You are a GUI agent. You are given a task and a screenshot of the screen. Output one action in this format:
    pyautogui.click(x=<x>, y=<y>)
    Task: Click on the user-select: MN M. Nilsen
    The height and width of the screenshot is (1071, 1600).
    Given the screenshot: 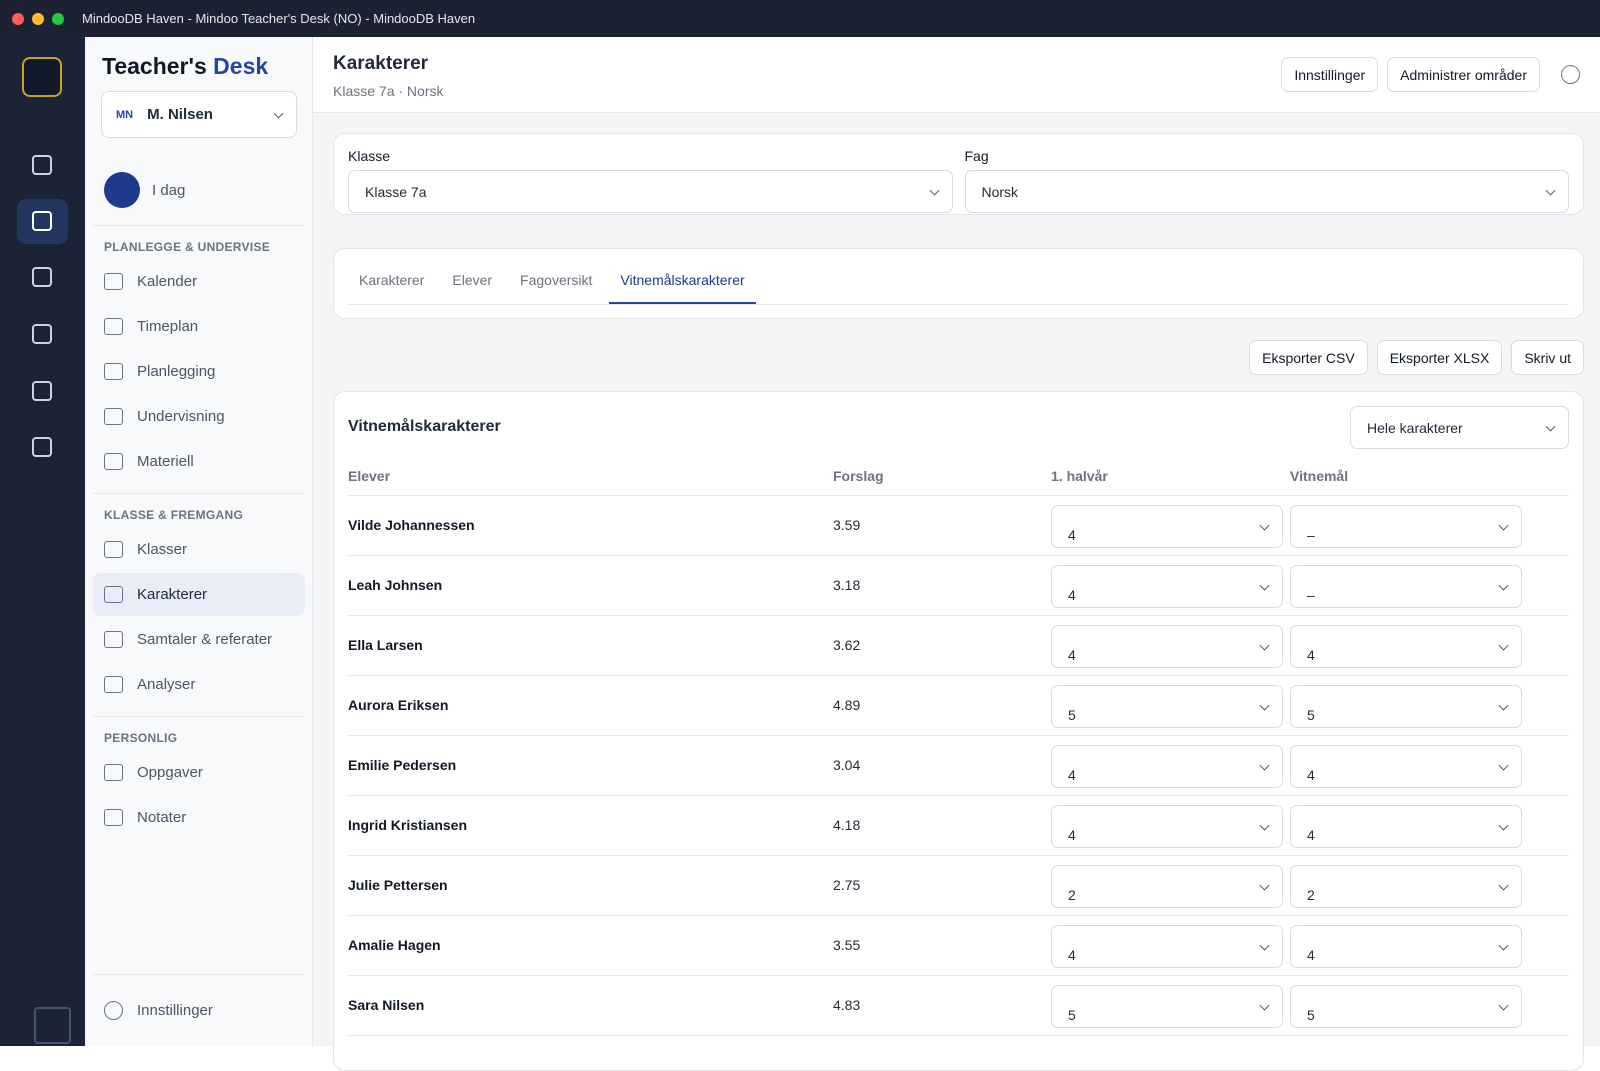 What is the action you would take?
    pyautogui.click(x=199, y=114)
    